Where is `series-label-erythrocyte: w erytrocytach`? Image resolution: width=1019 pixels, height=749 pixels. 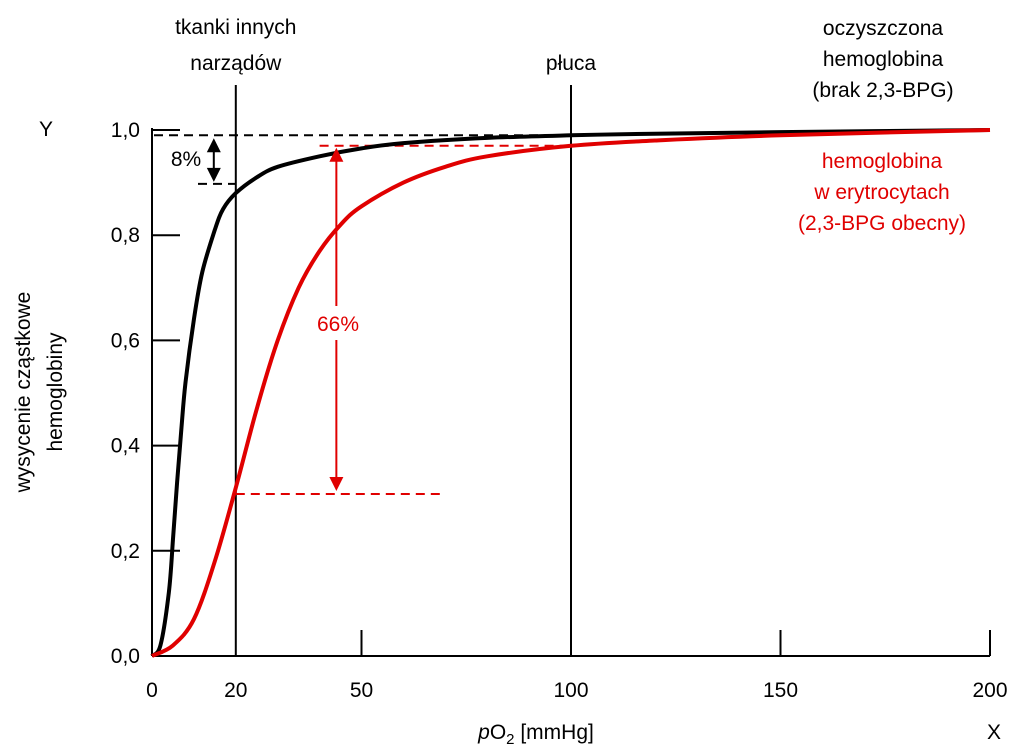 series-label-erythrocyte: w erytrocytach is located at coordinates (881, 192).